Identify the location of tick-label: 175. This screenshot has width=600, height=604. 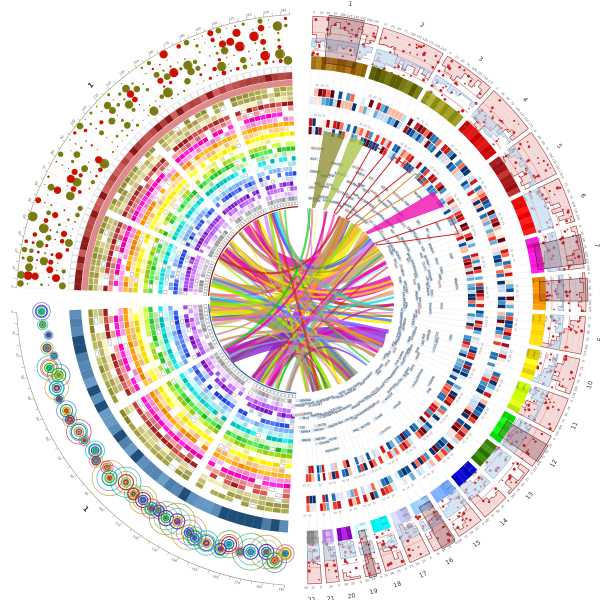
(530, 124).